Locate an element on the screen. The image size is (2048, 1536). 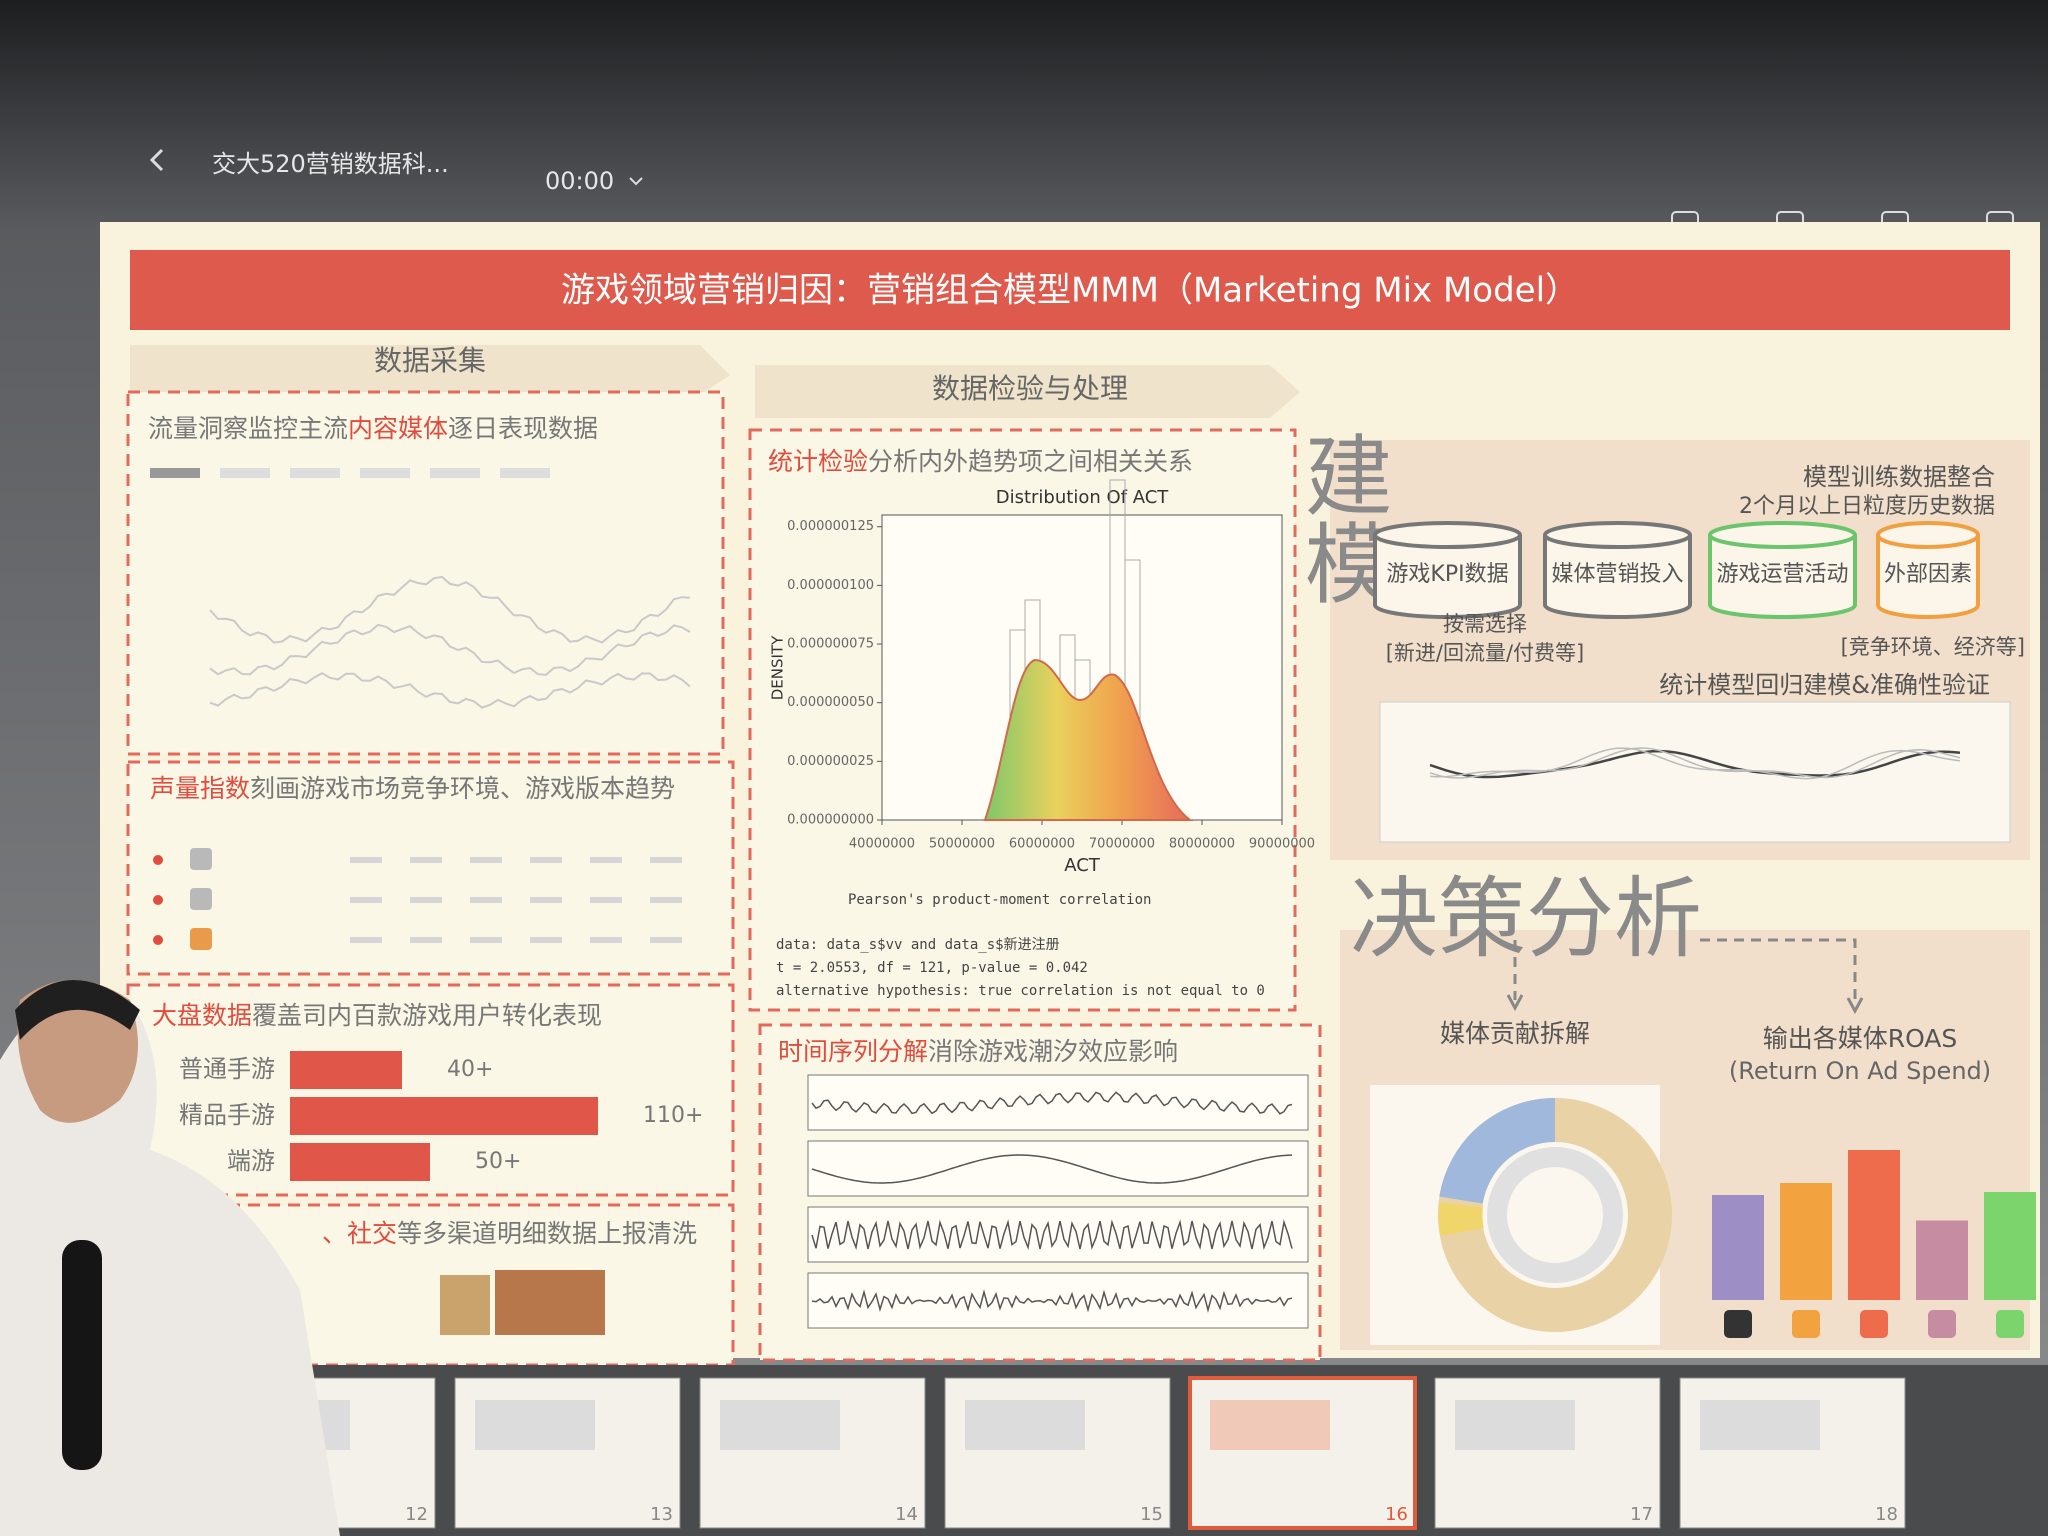
panel is located at coordinates (425, 573).